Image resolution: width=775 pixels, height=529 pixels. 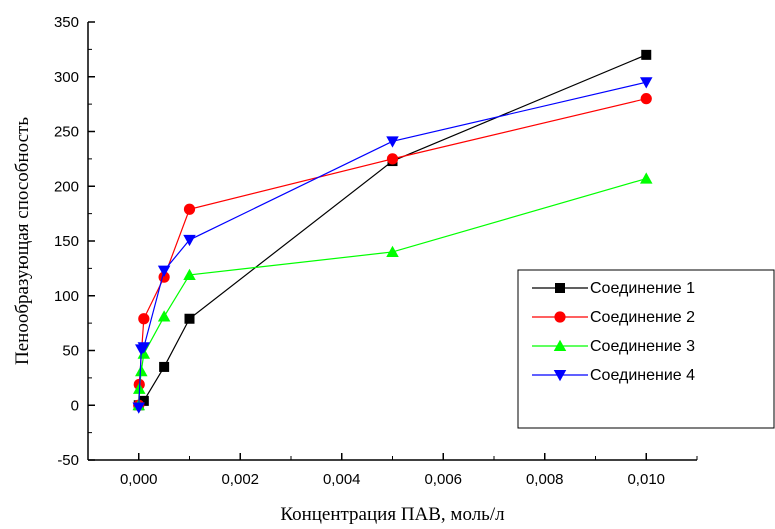 What do you see at coordinates (139, 479) in the screenshot?
I see `x-tick-label: 0,000` at bounding box center [139, 479].